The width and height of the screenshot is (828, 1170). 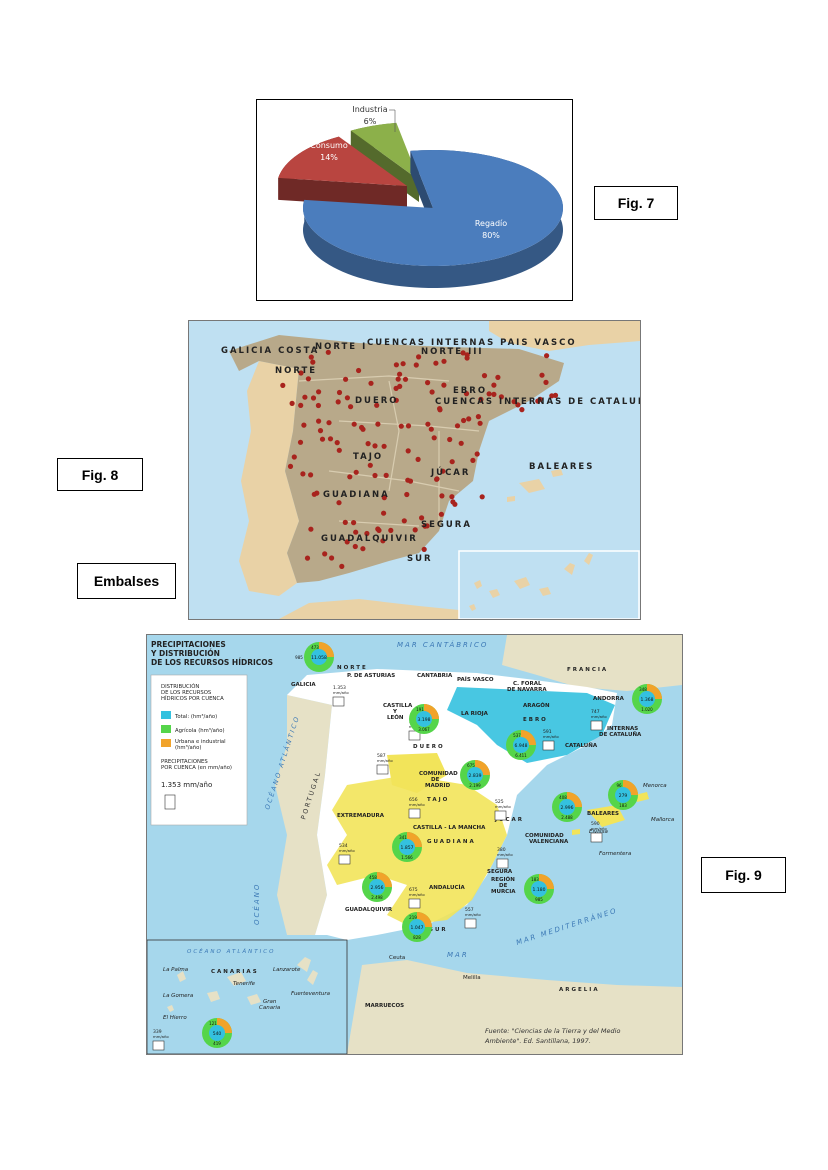 I want to click on label-duero: DUERO, so click(x=377, y=401).